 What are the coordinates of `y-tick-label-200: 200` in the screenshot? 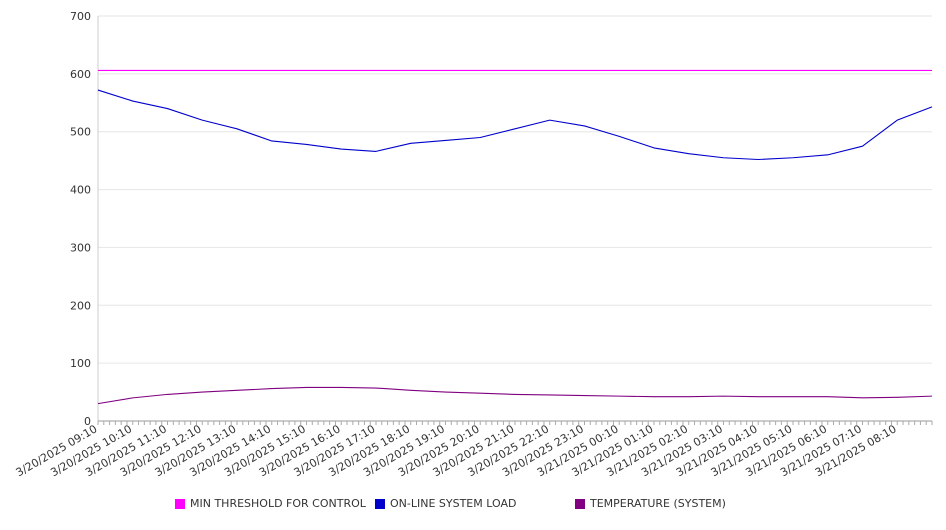 It's located at (80, 305).